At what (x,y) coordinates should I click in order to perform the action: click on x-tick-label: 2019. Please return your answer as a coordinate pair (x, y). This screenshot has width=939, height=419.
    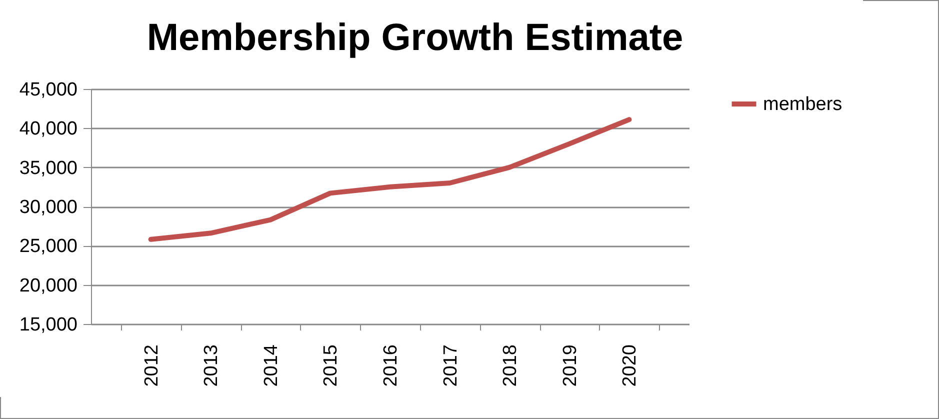
    Looking at the image, I should click on (570, 365).